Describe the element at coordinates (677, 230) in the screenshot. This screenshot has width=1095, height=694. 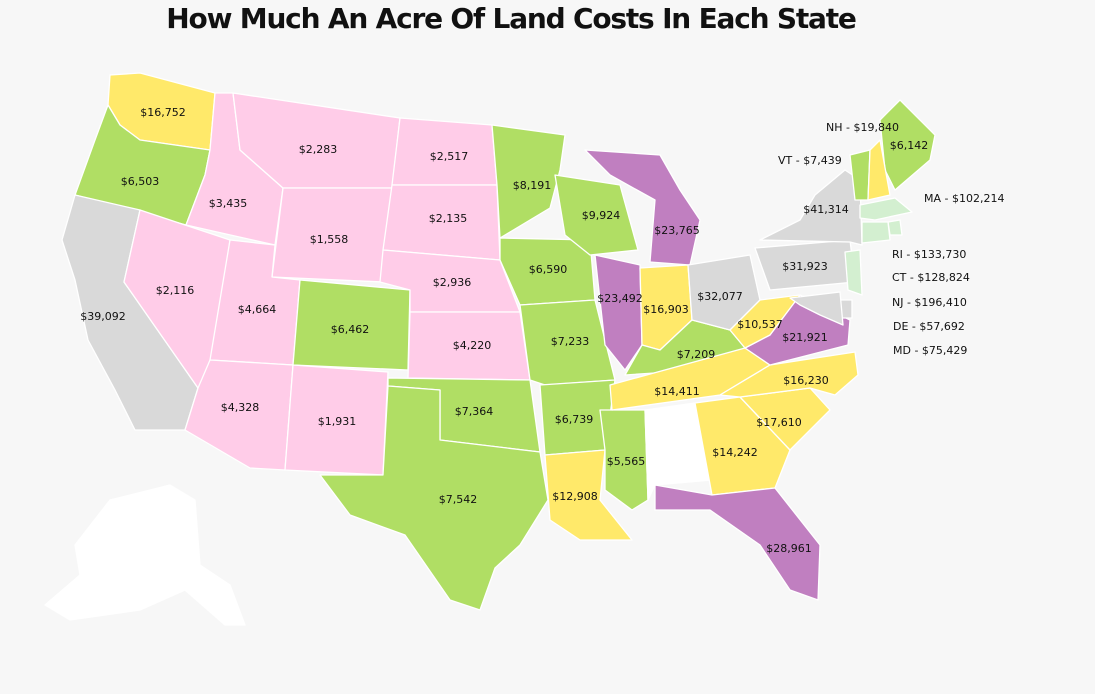
I see `state-label-mi: $23,765` at that location.